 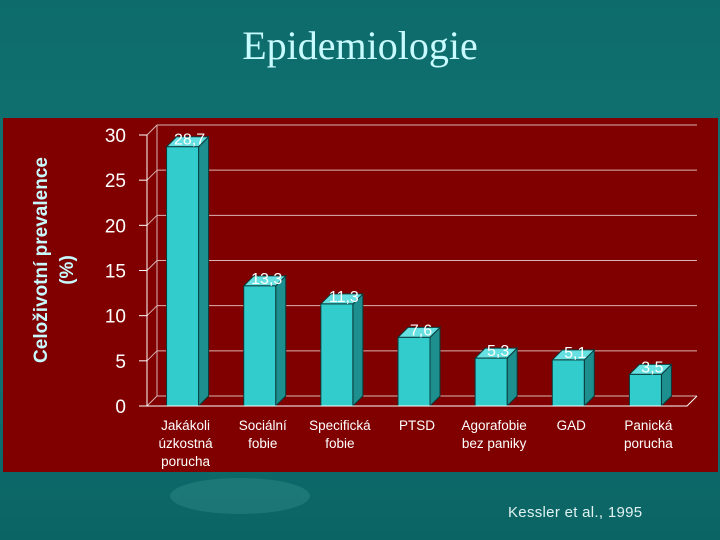 I want to click on data-label: 11,3, so click(x=344, y=297).